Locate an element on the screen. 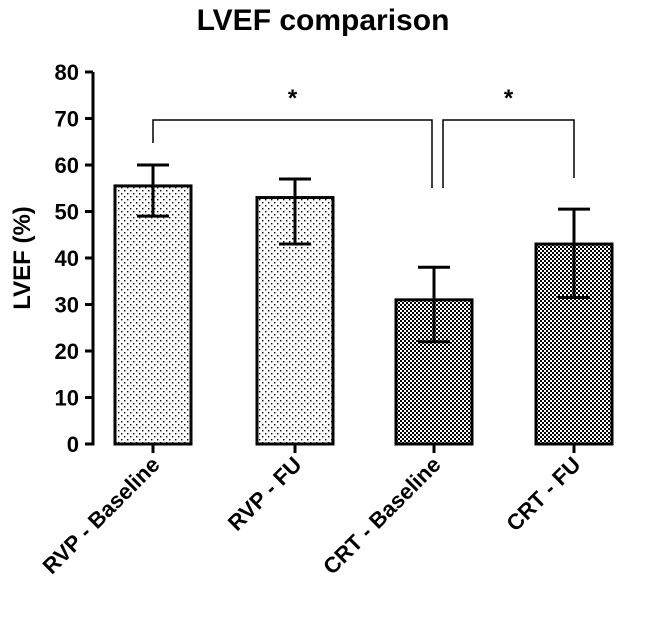 The width and height of the screenshot is (646, 623). y-tick-label: 20 is located at coordinates (67, 351).